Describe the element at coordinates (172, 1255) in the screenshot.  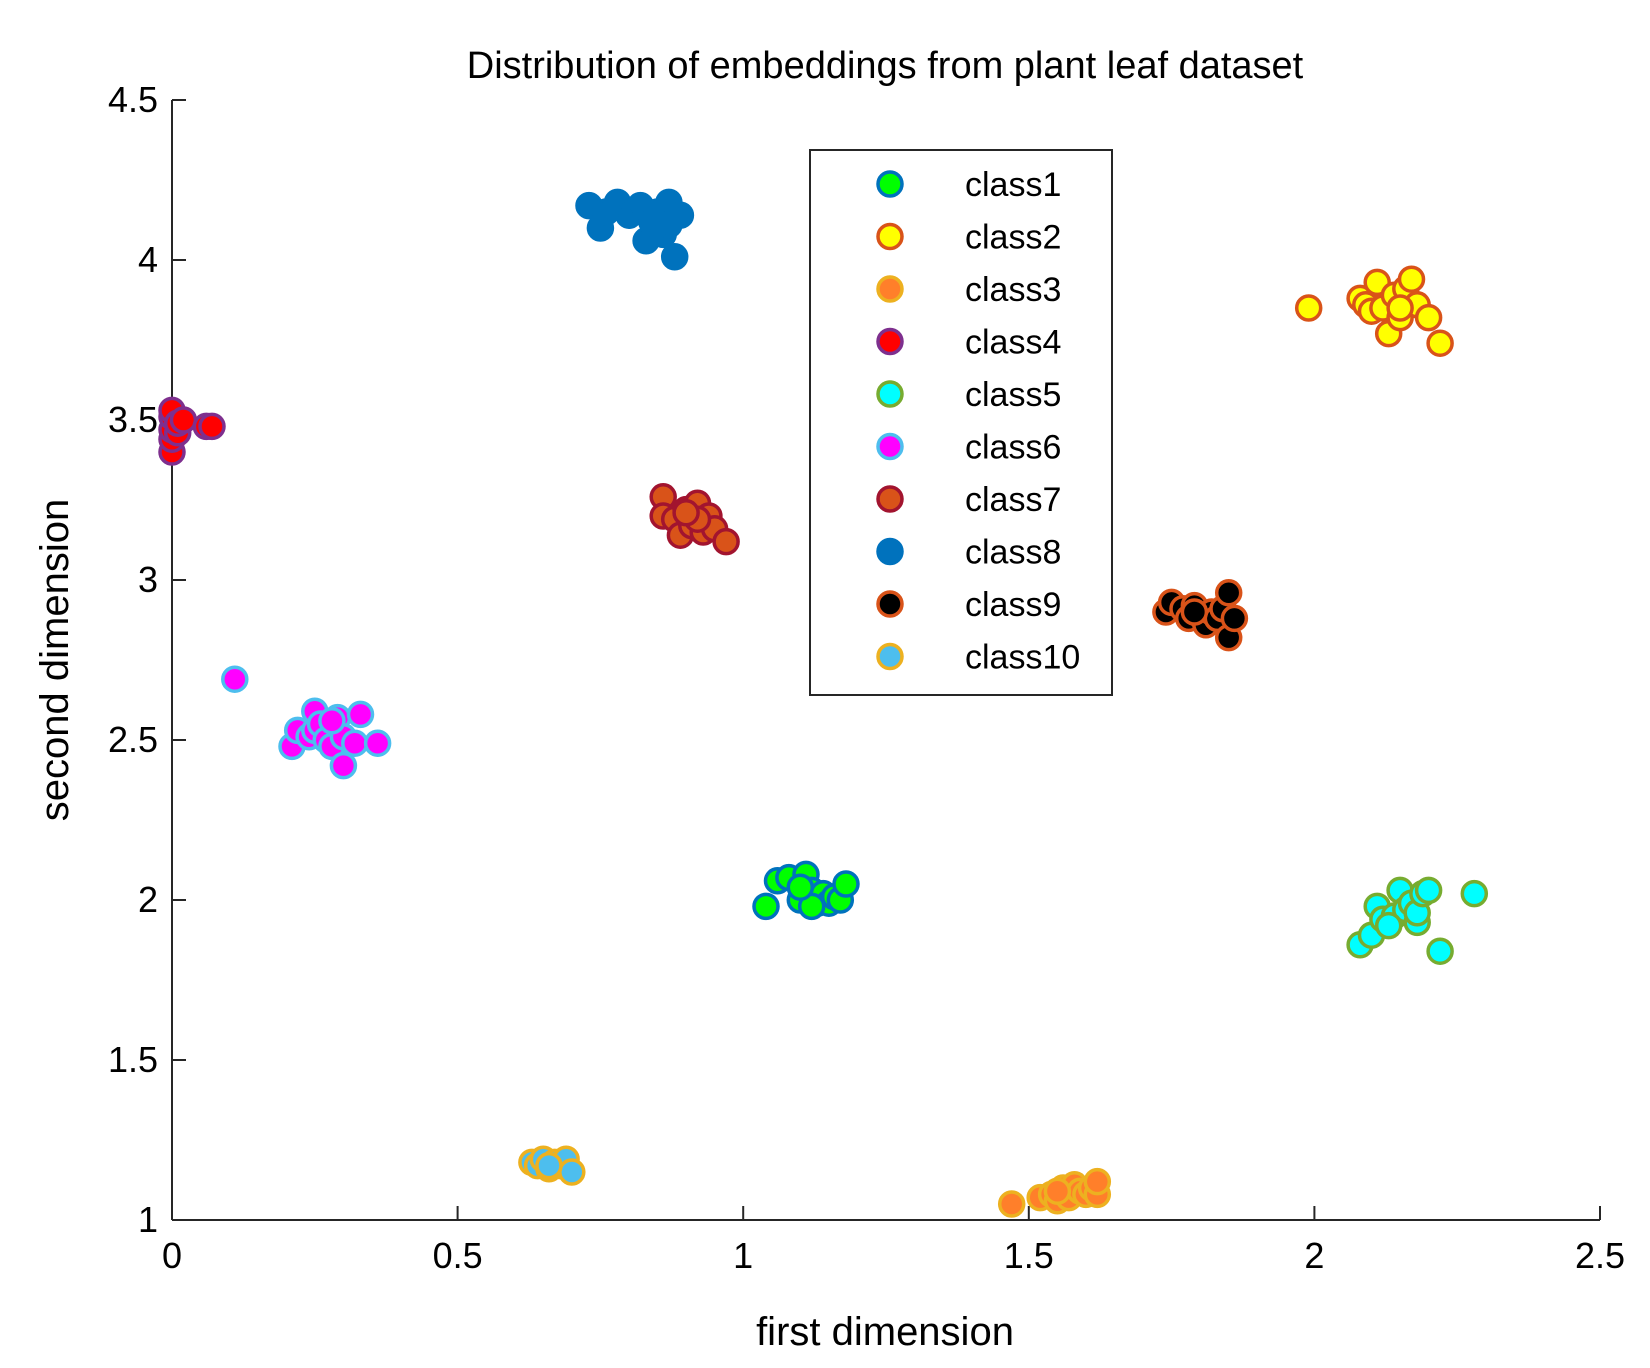
I see `x-tick-label: 0` at that location.